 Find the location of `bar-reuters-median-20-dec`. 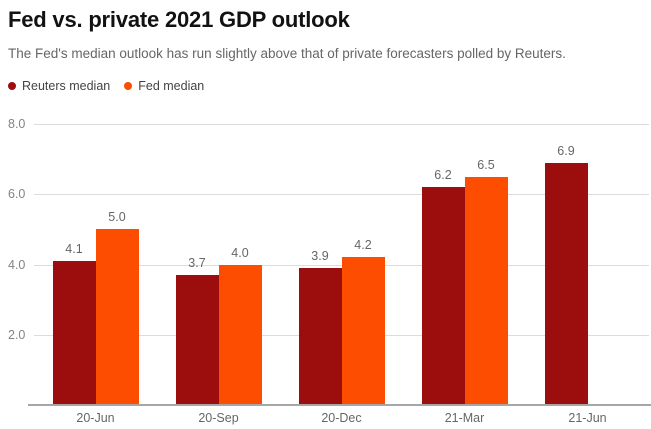

bar-reuters-median-20-dec is located at coordinates (320, 336).